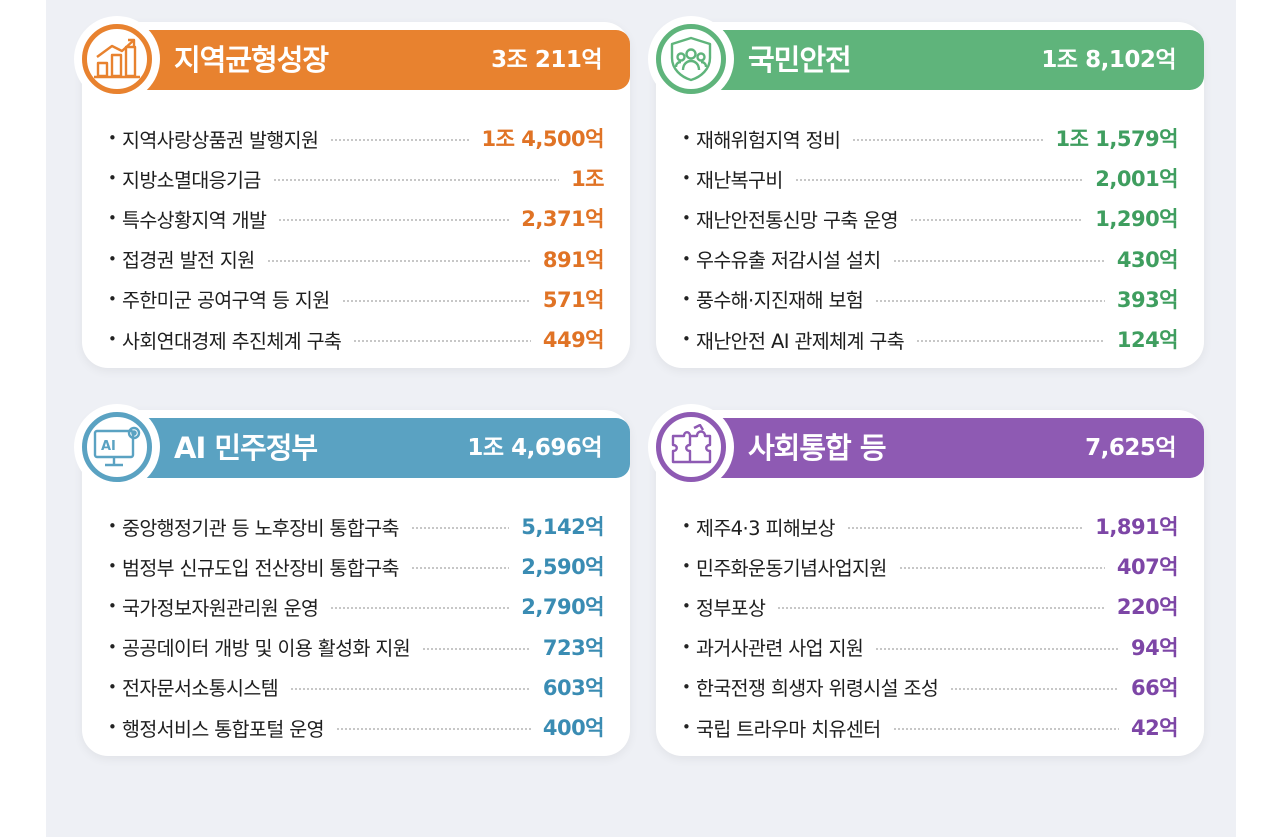  What do you see at coordinates (573, 687) in the screenshot?
I see `item-value: 603억` at bounding box center [573, 687].